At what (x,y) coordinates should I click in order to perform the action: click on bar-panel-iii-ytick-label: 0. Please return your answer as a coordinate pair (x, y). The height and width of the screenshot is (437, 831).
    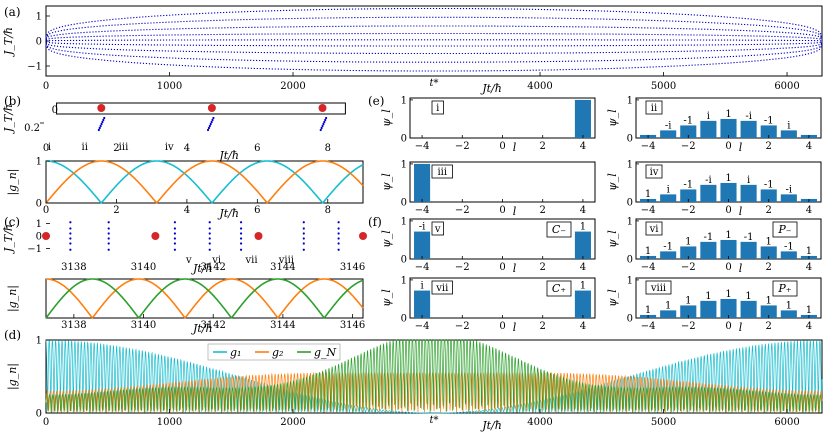
    Looking at the image, I should click on (404, 203).